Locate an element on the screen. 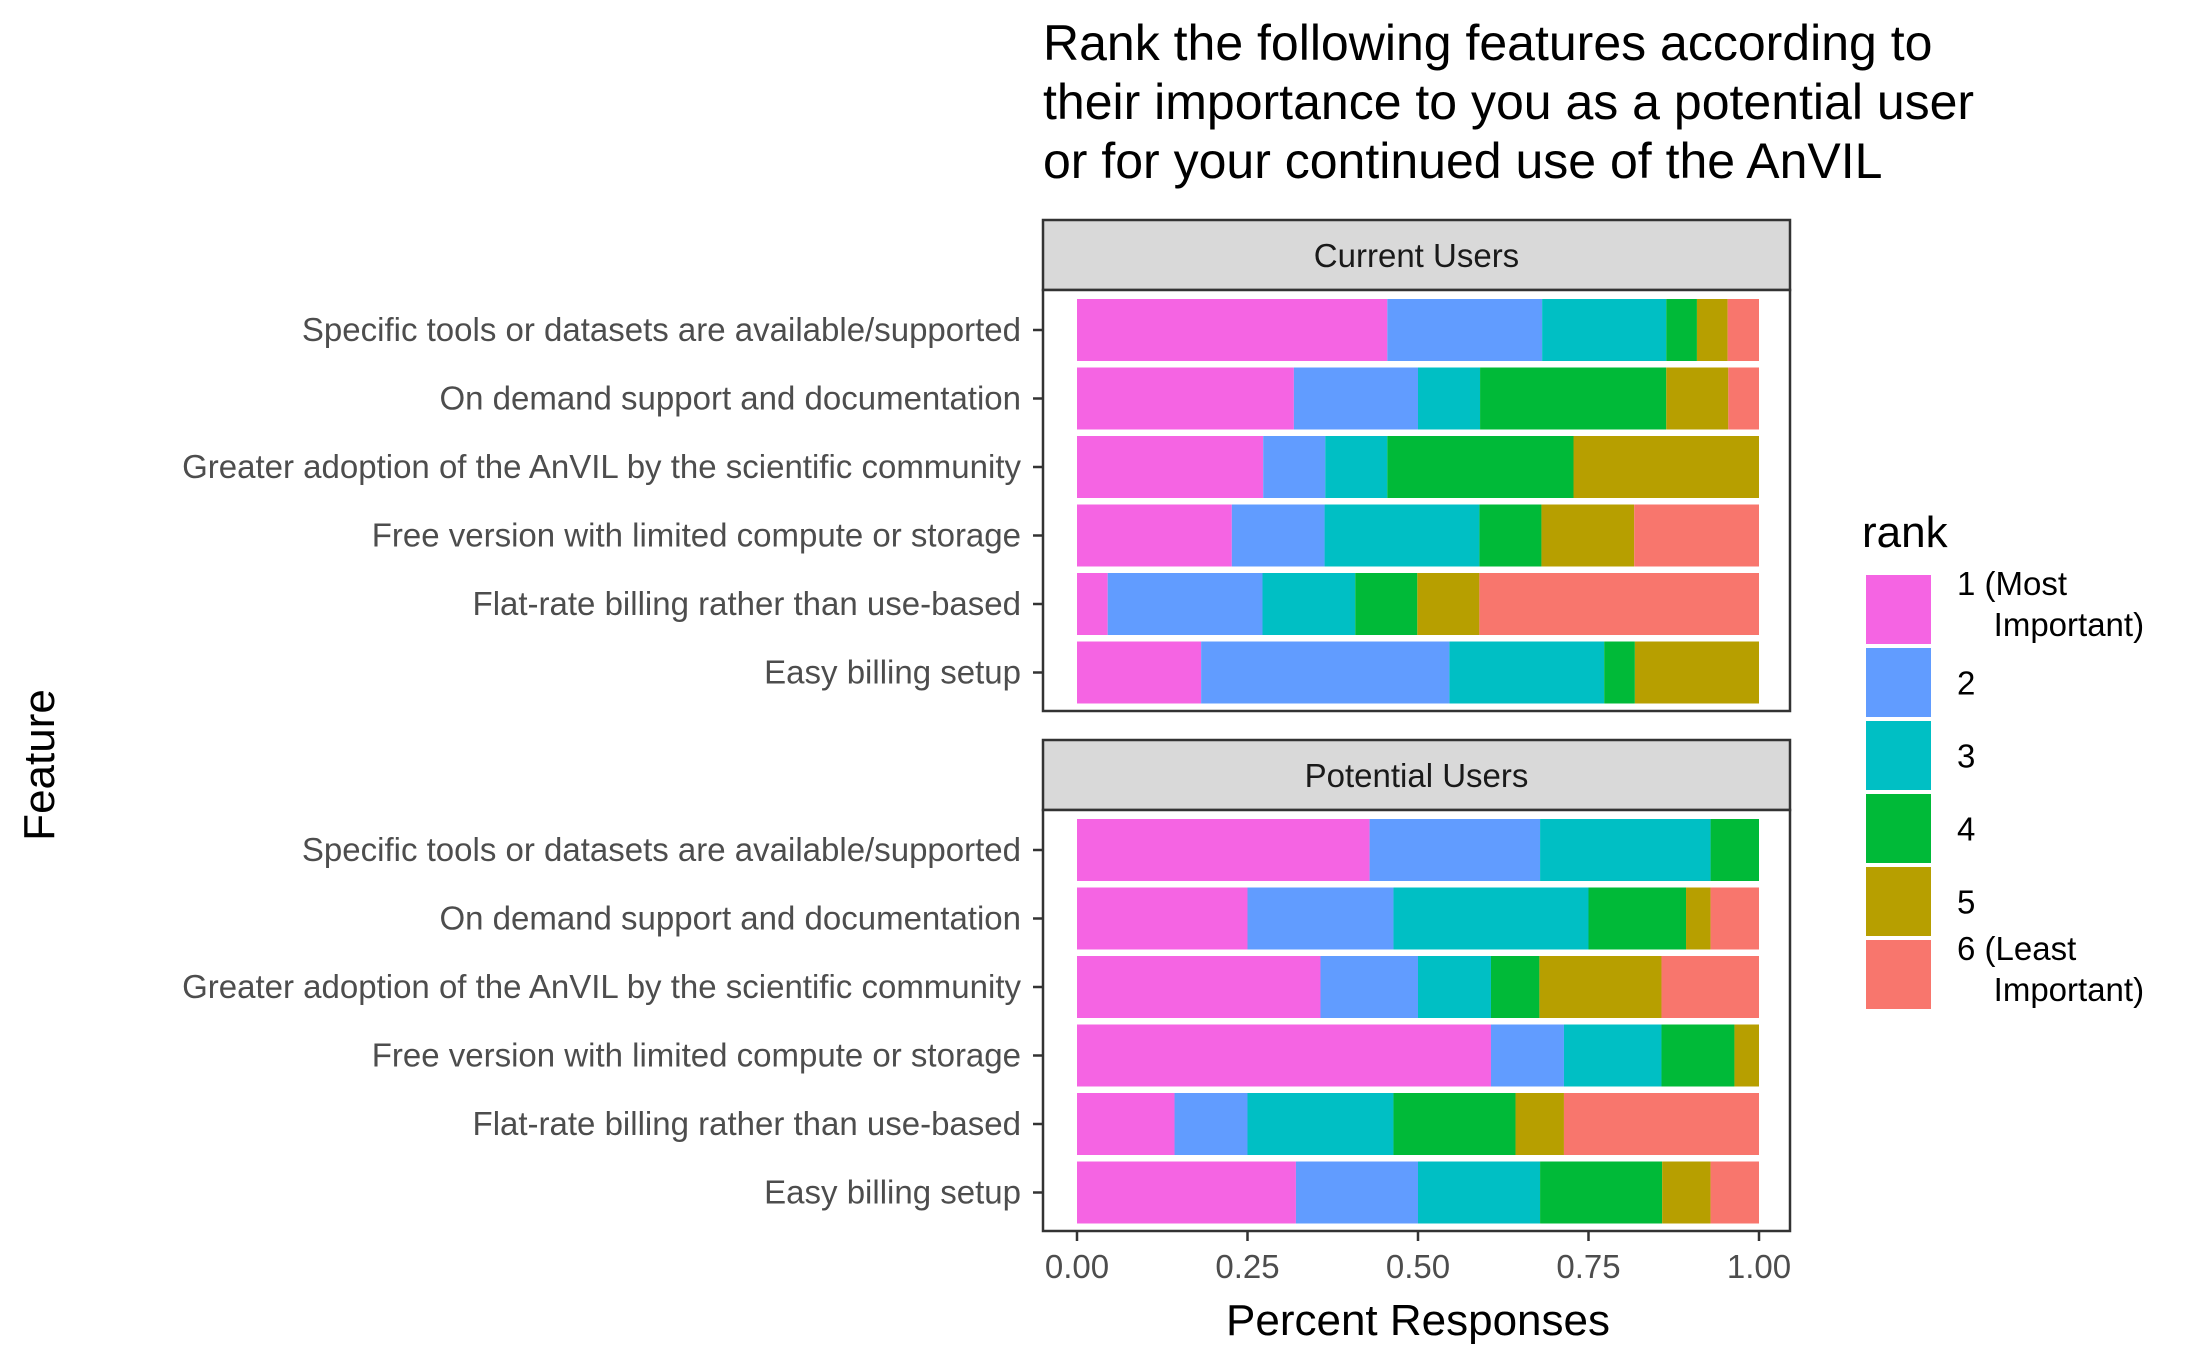  bar-segment-current-users-row6-rank3 is located at coordinates (1527, 672).